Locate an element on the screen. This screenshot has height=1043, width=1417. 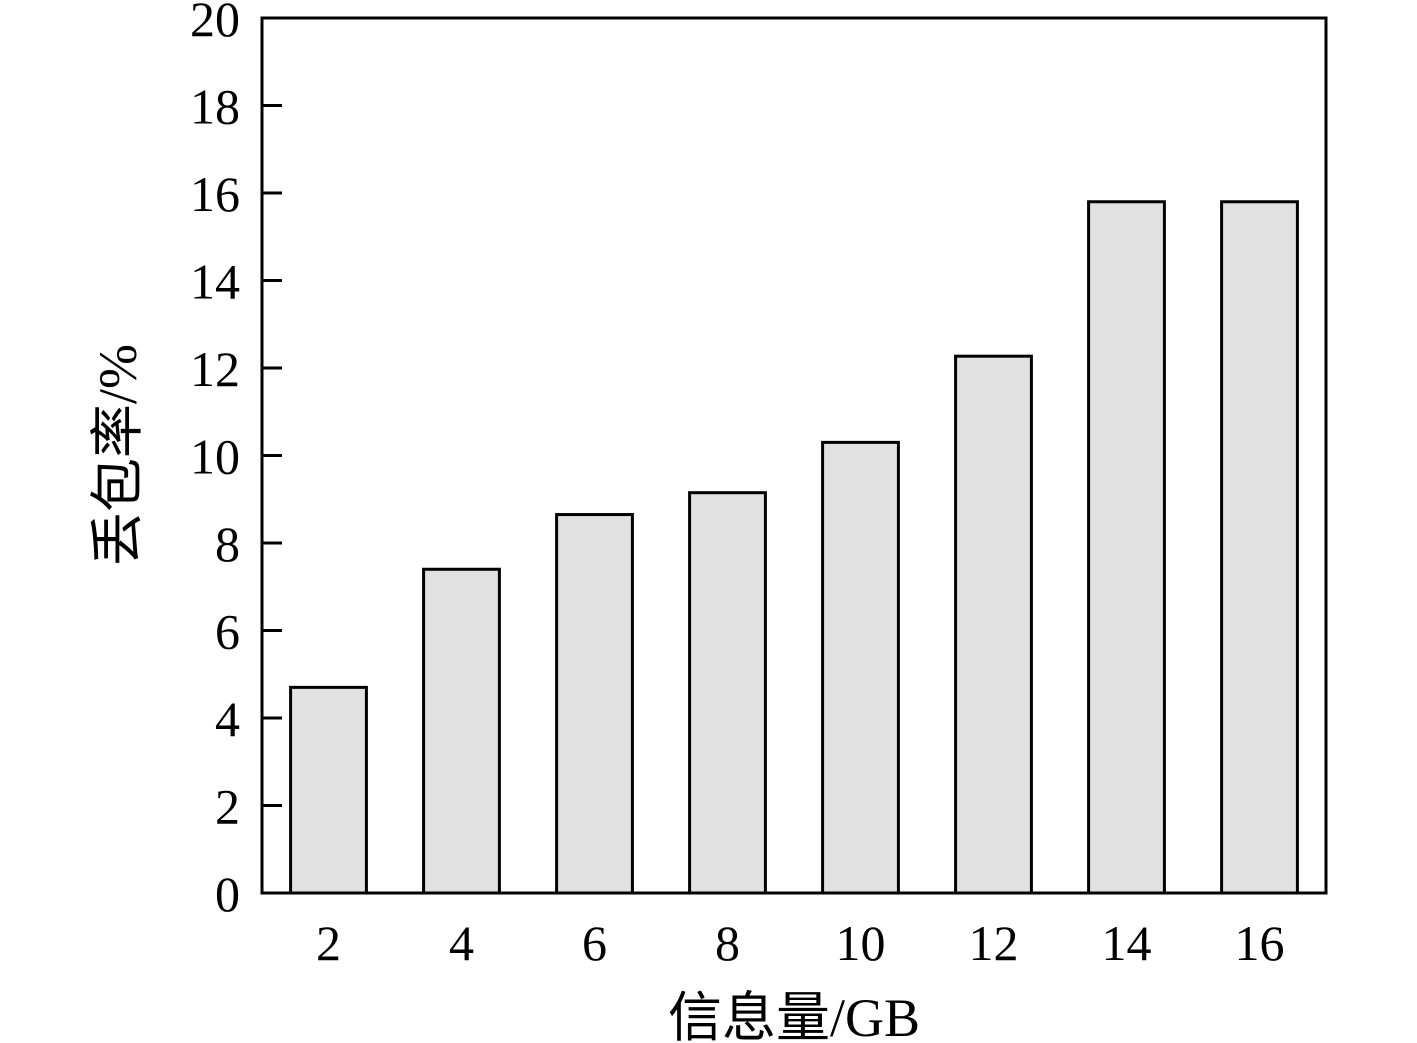
y-tick-label: 20 is located at coordinates (215, 23).